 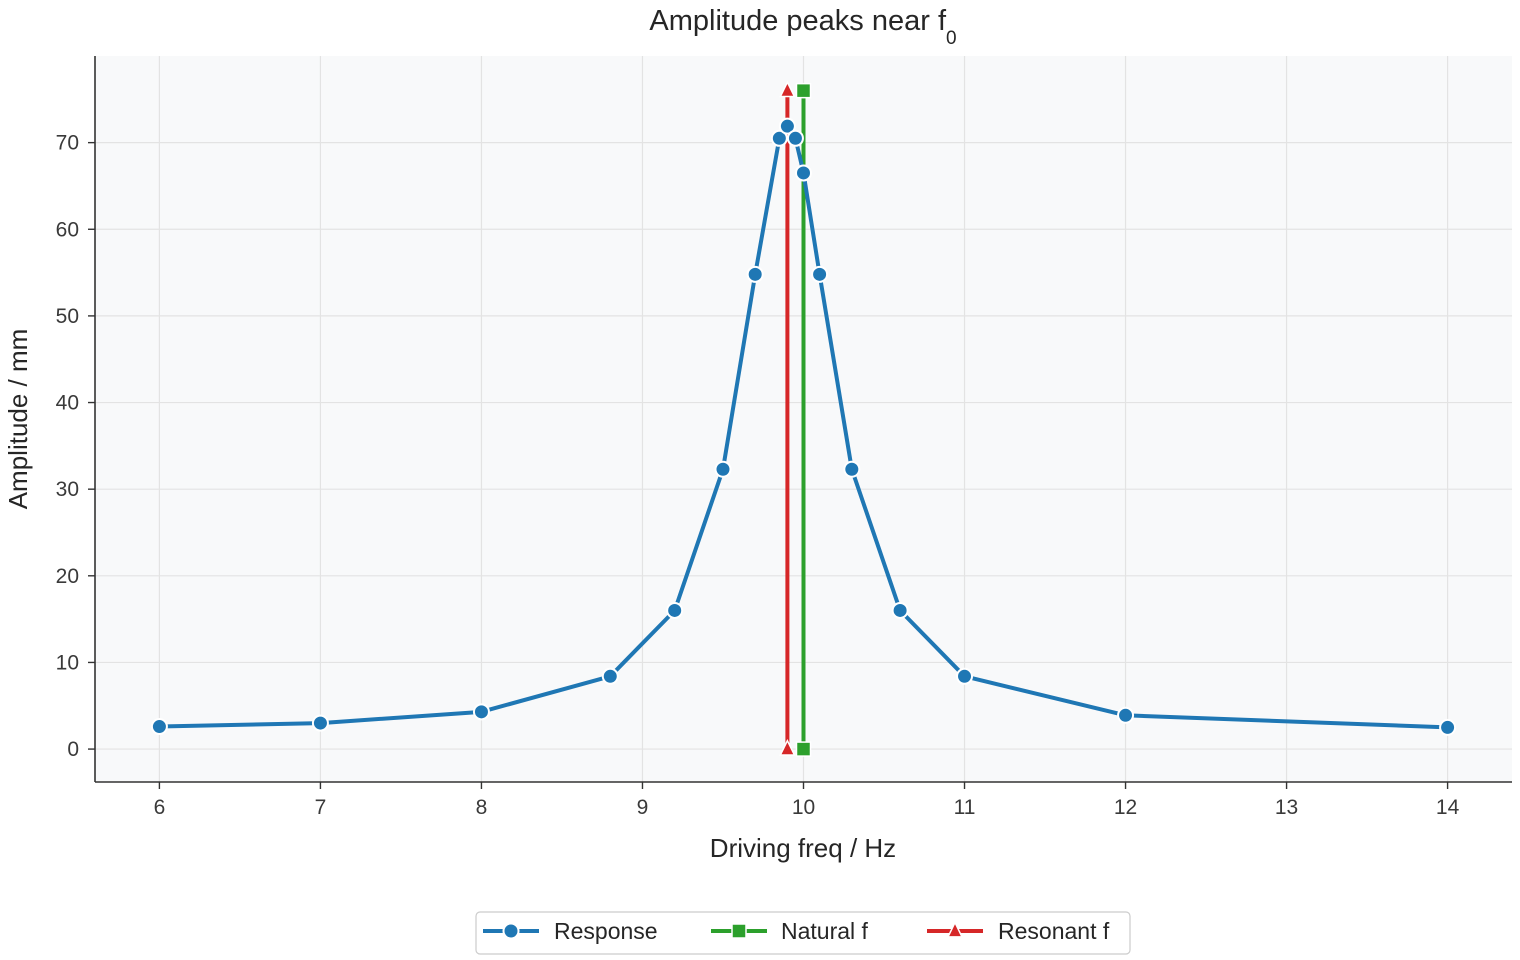 What do you see at coordinates (1286, 807) in the screenshot?
I see `x-tick-label: 13` at bounding box center [1286, 807].